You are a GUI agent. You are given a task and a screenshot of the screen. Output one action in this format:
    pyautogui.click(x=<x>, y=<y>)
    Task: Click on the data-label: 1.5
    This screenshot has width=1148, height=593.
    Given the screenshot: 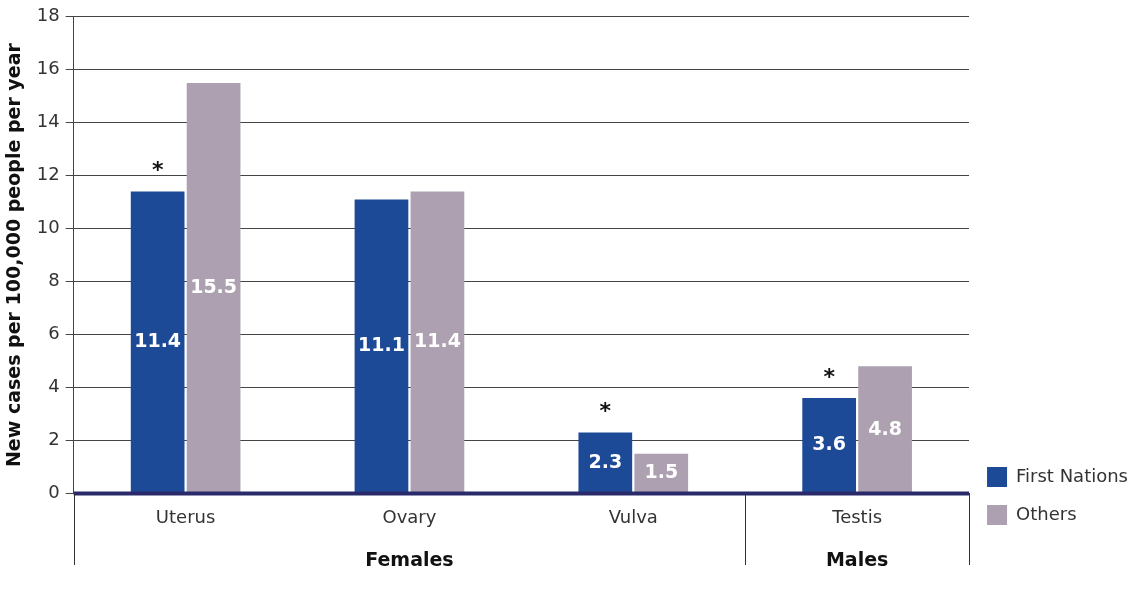 What is the action you would take?
    pyautogui.click(x=661, y=471)
    